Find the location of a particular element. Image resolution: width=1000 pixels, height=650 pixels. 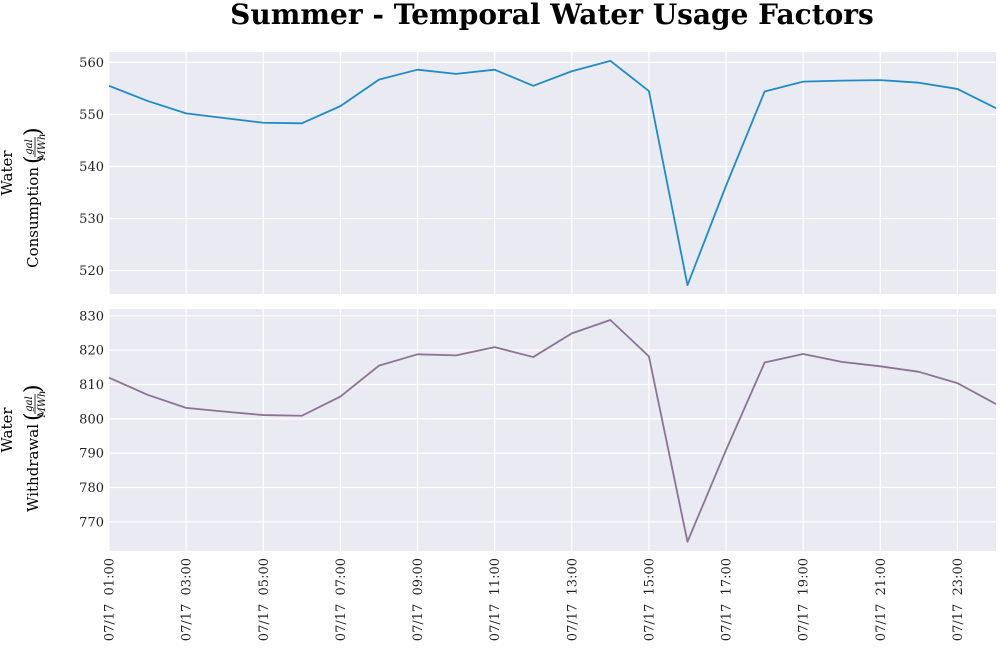

y-tick-label: 780 is located at coordinates (91, 488).